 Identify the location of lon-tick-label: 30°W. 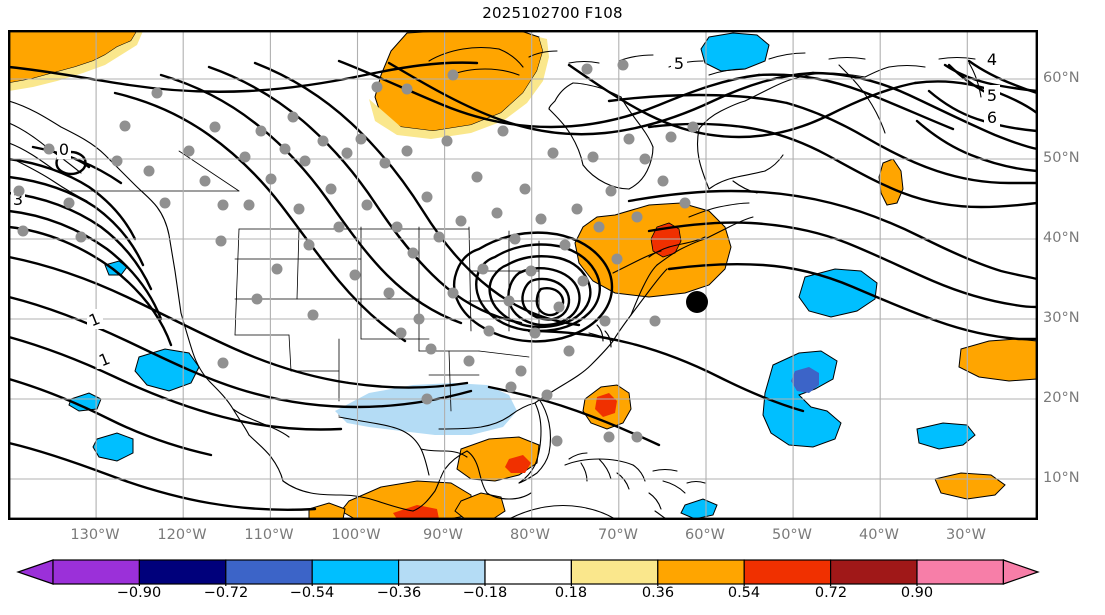
(966, 535).